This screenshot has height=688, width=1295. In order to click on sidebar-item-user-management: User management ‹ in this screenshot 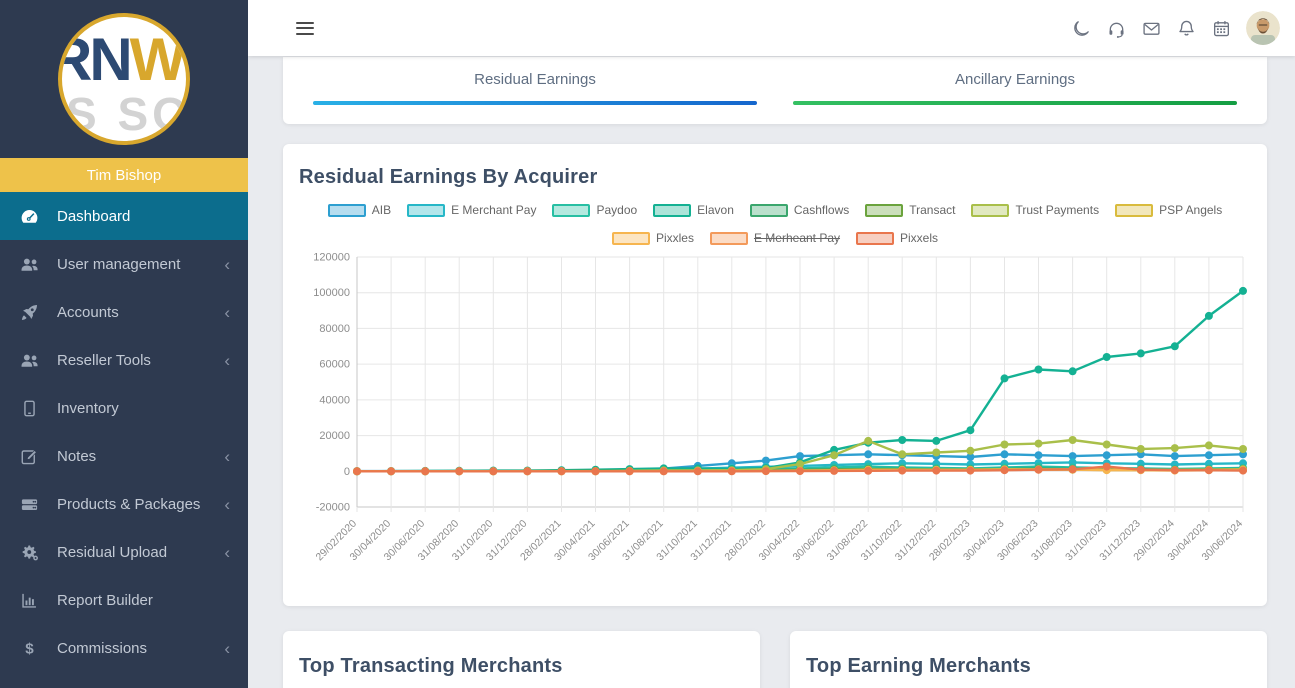, I will do `click(124, 264)`.